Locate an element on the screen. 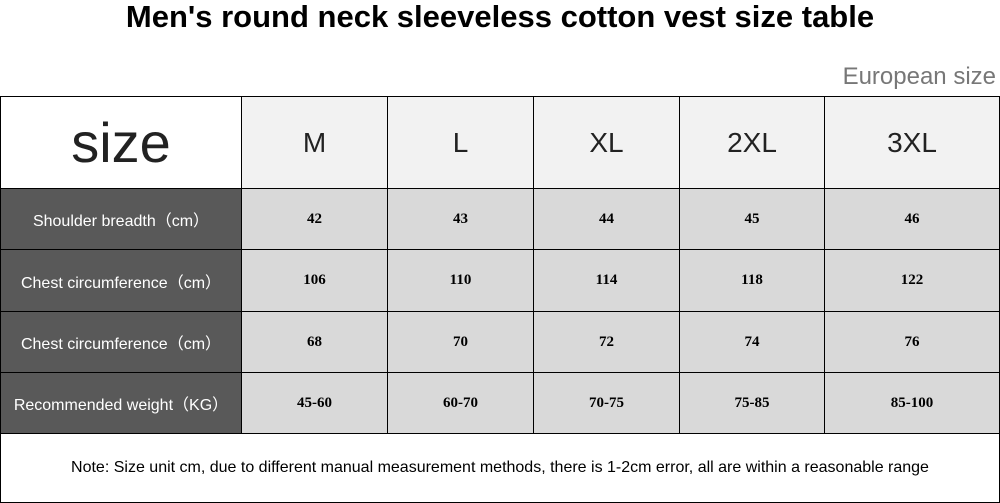  table-cell: 122 is located at coordinates (912, 280).